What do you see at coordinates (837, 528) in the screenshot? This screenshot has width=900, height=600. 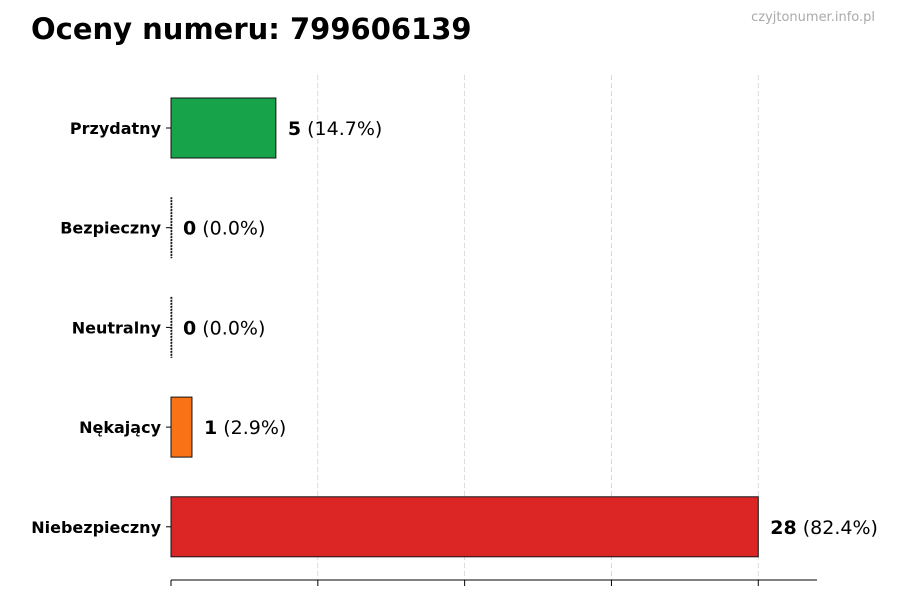 I see `data-label-percent: (82.4%)` at bounding box center [837, 528].